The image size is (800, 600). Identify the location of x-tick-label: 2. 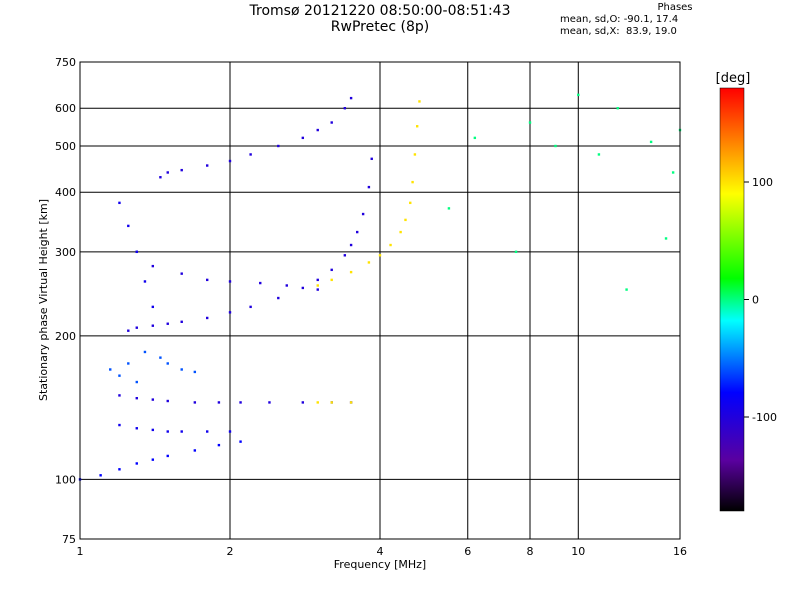
(230, 551).